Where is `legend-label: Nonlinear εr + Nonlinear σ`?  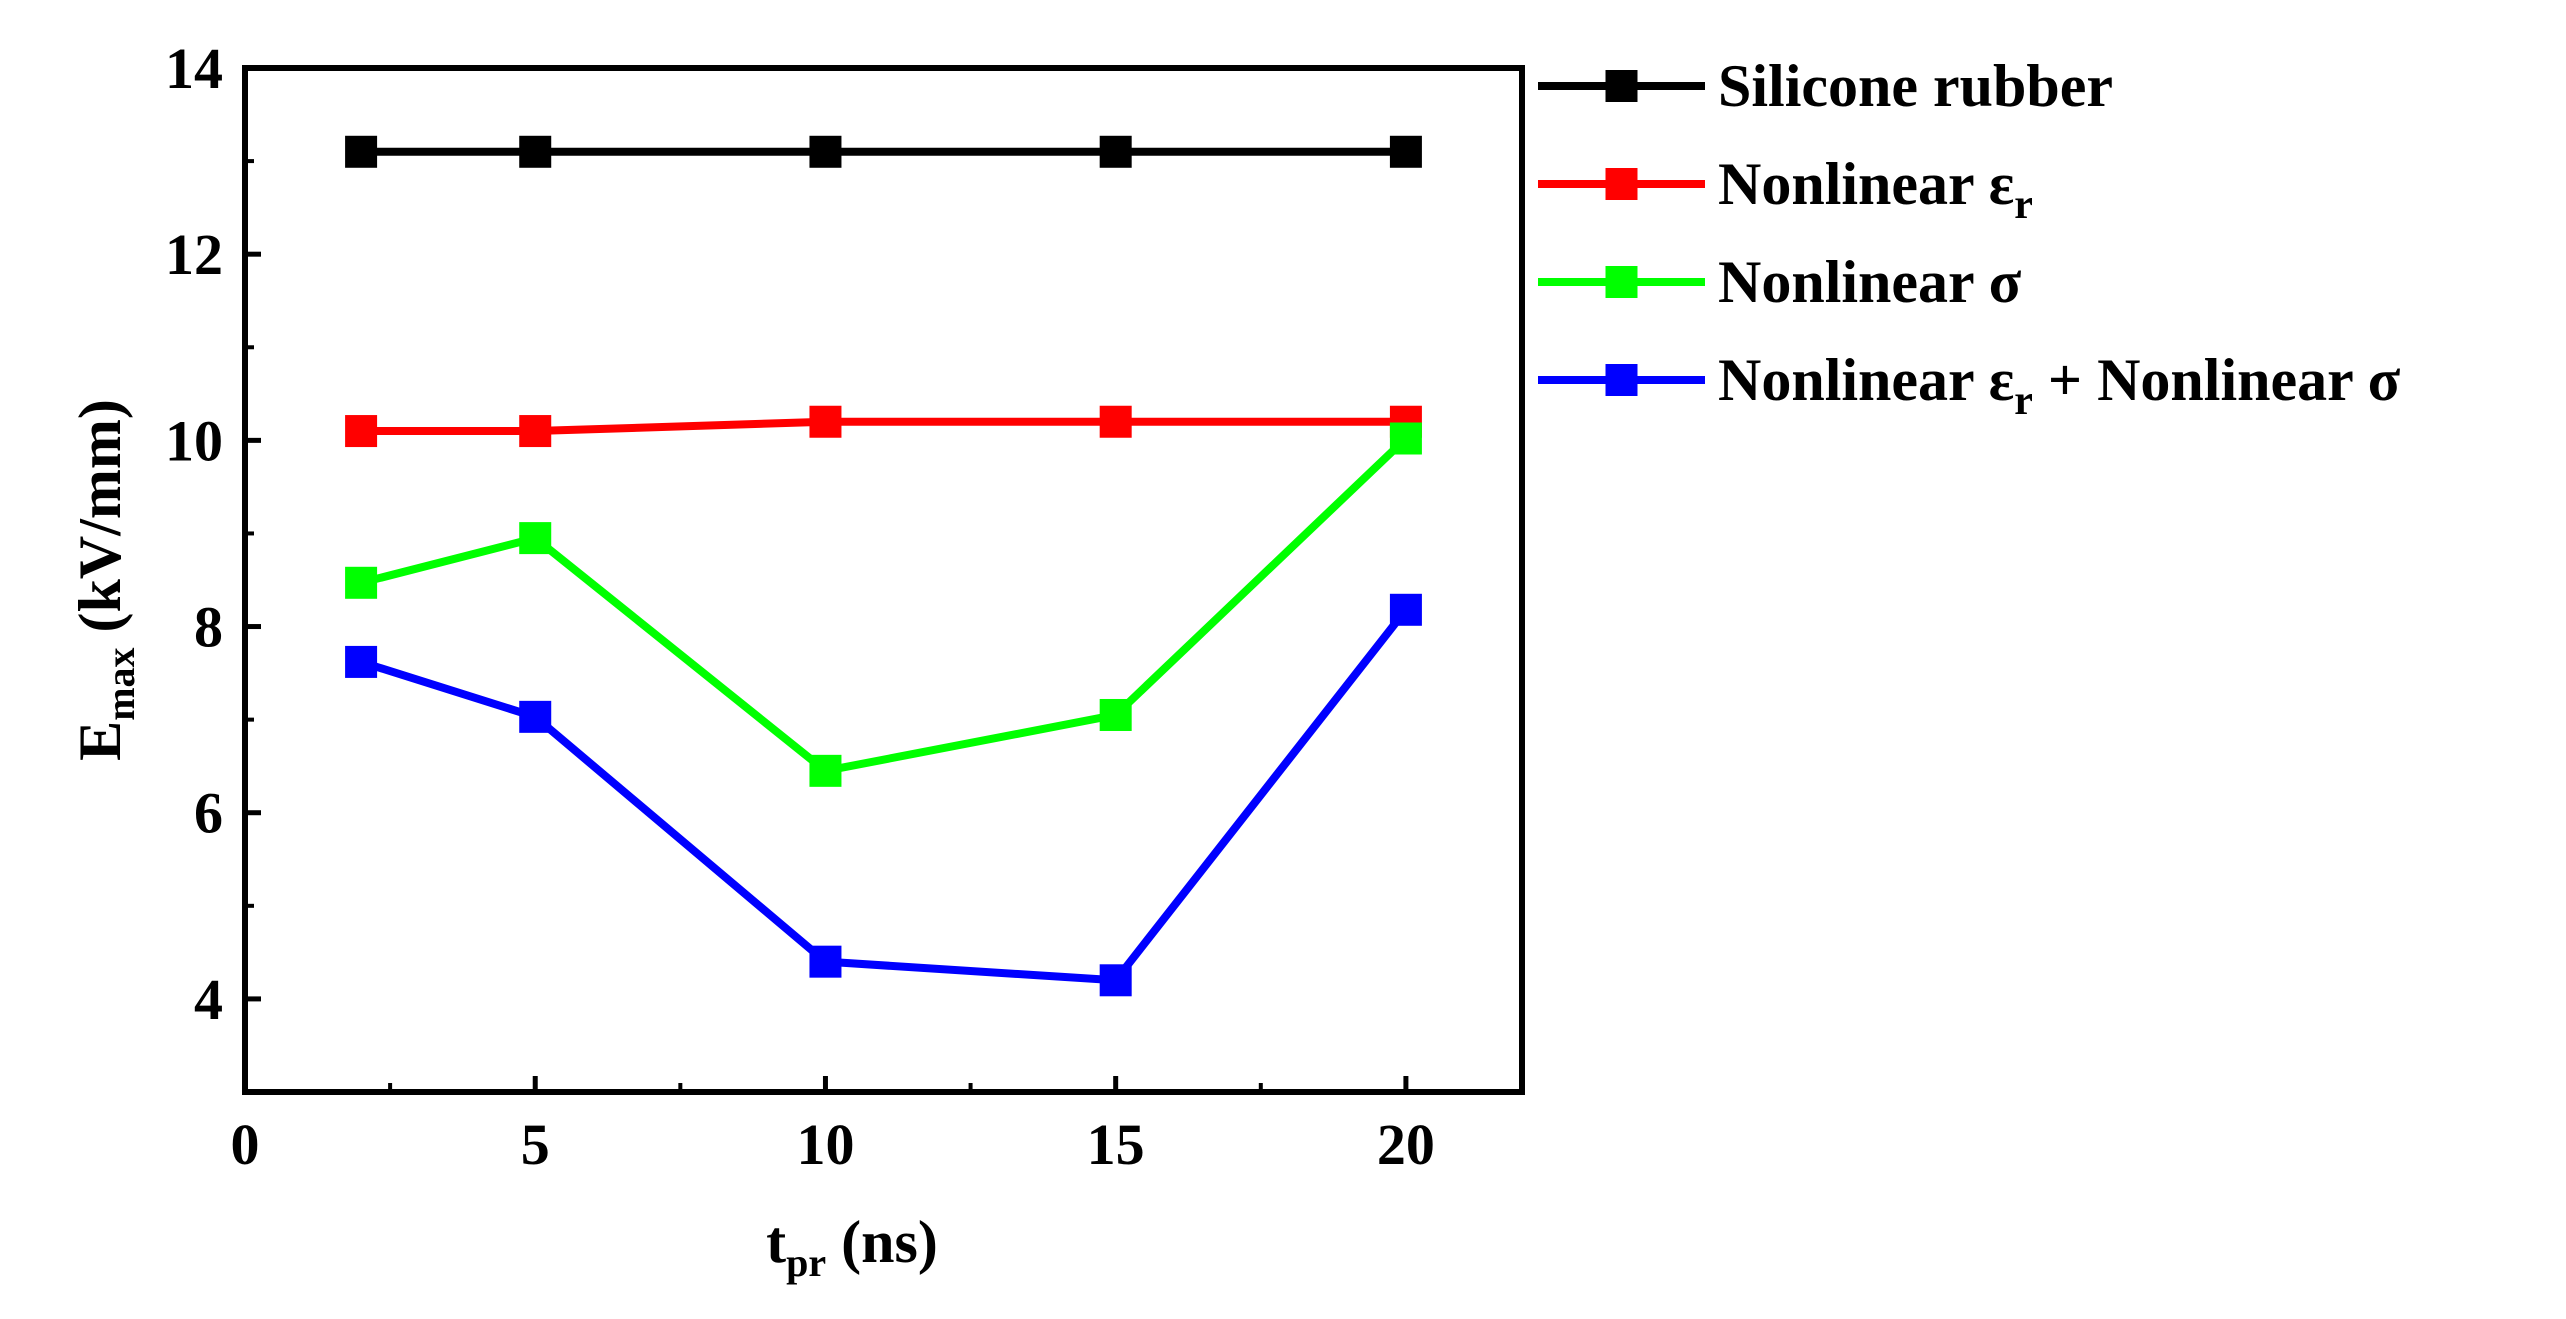
legend-label: Nonlinear εr + Nonlinear σ is located at coordinates (2059, 385).